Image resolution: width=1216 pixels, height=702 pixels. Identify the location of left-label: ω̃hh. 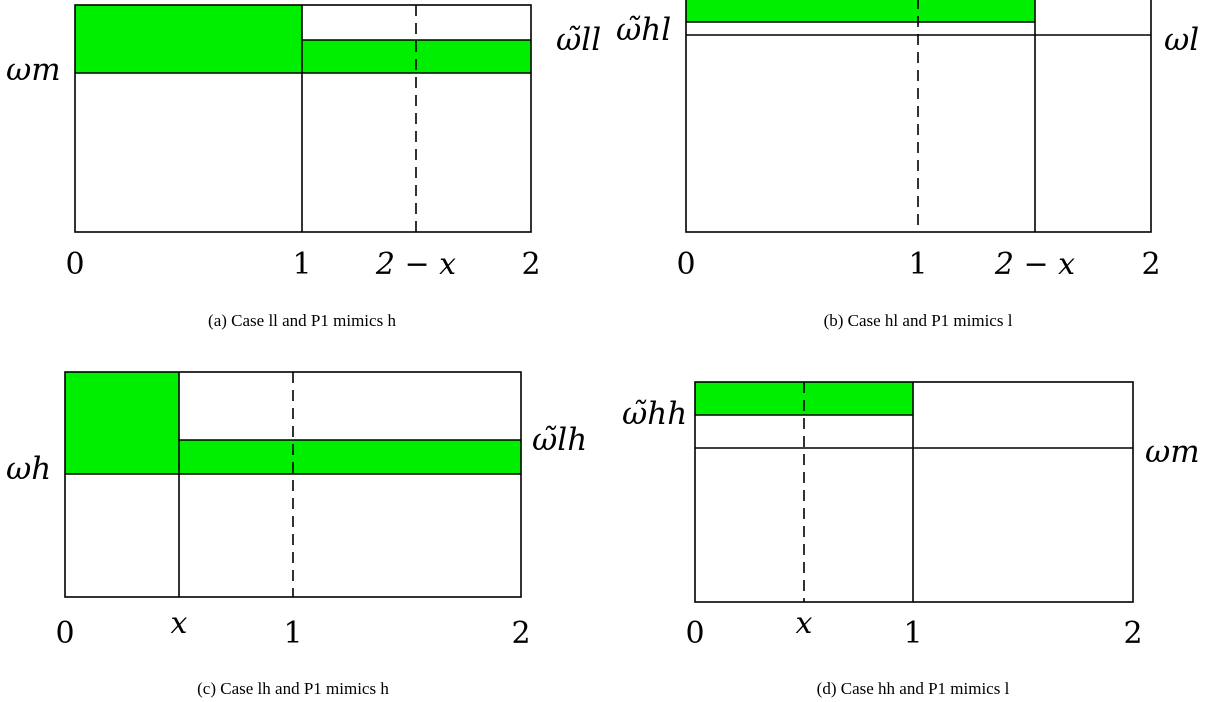
(654, 414).